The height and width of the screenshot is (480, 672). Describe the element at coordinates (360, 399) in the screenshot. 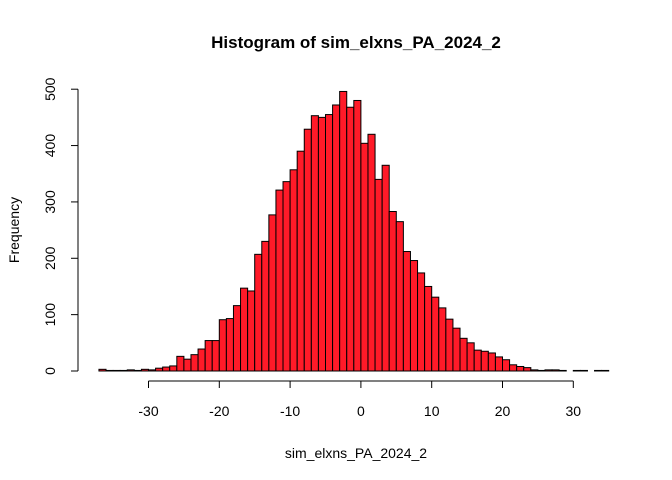

I see `x-axis: -30 -20 -10 0 10 20 30` at that location.